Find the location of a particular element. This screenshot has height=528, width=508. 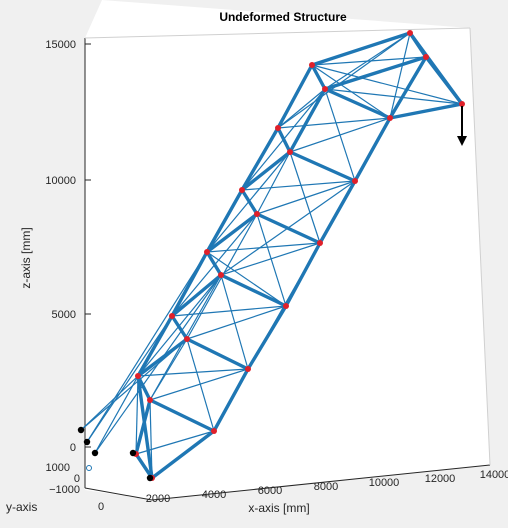

x-axis-line is located at coordinates (321, 482).